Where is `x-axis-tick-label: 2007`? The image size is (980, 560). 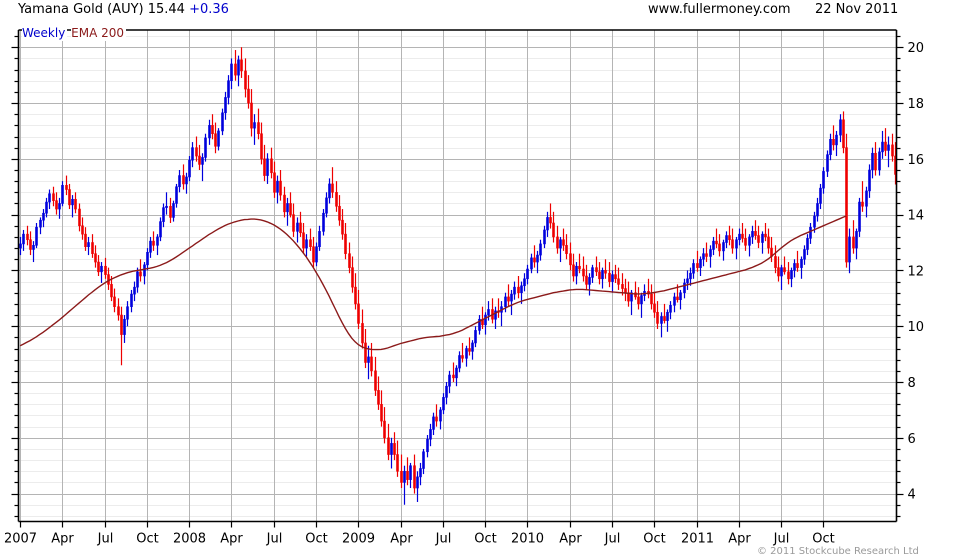
x-axis-tick-label: 2007 is located at coordinates (20, 539).